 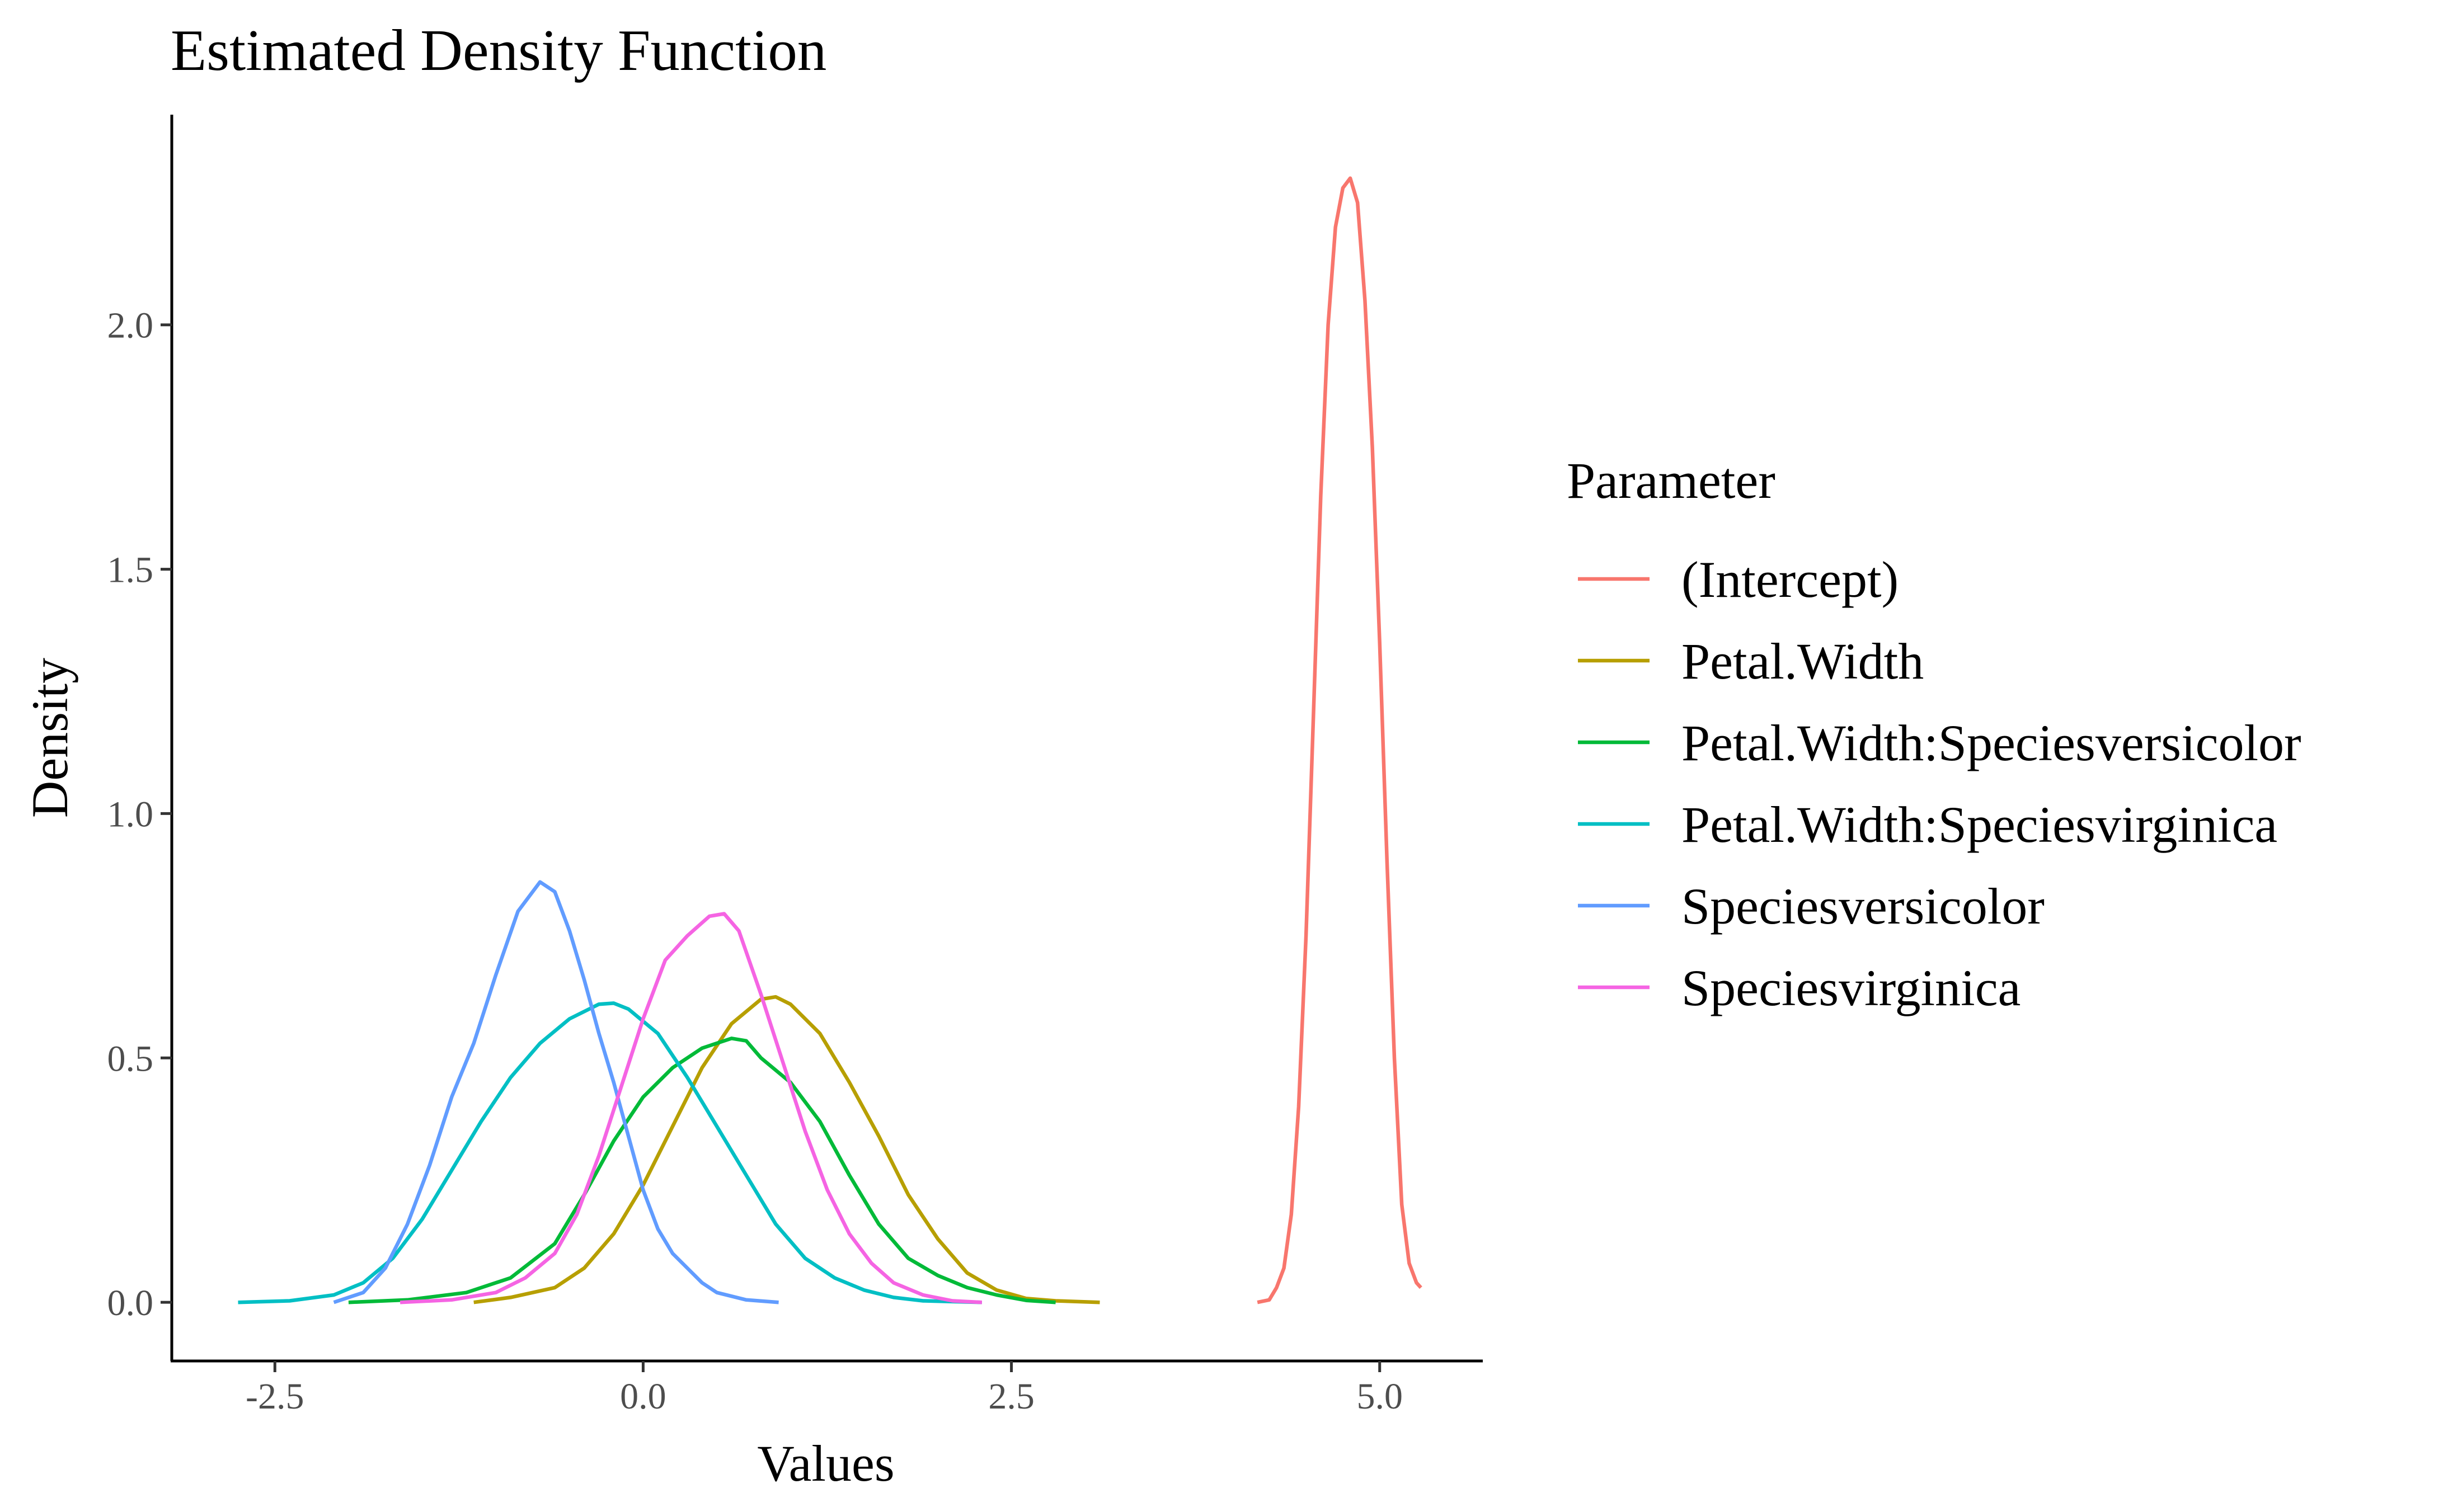 What do you see at coordinates (1979, 825) in the screenshot?
I see `legend-label: Petal.Width:Speciesvirginica` at bounding box center [1979, 825].